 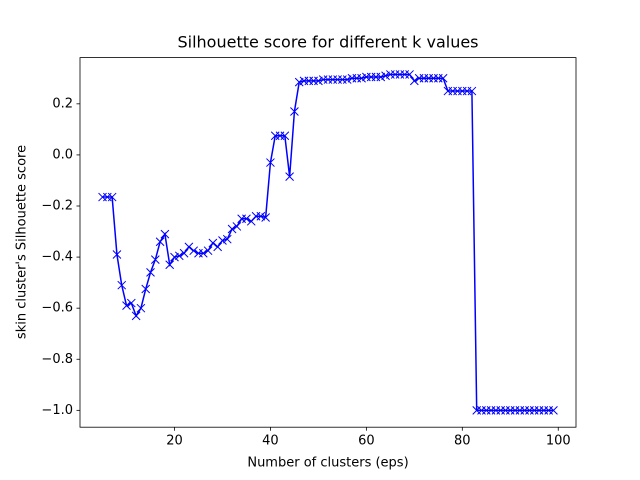 What do you see at coordinates (22, 242) in the screenshot?
I see `y-axis-label: skin cluster's Silhouette score` at bounding box center [22, 242].